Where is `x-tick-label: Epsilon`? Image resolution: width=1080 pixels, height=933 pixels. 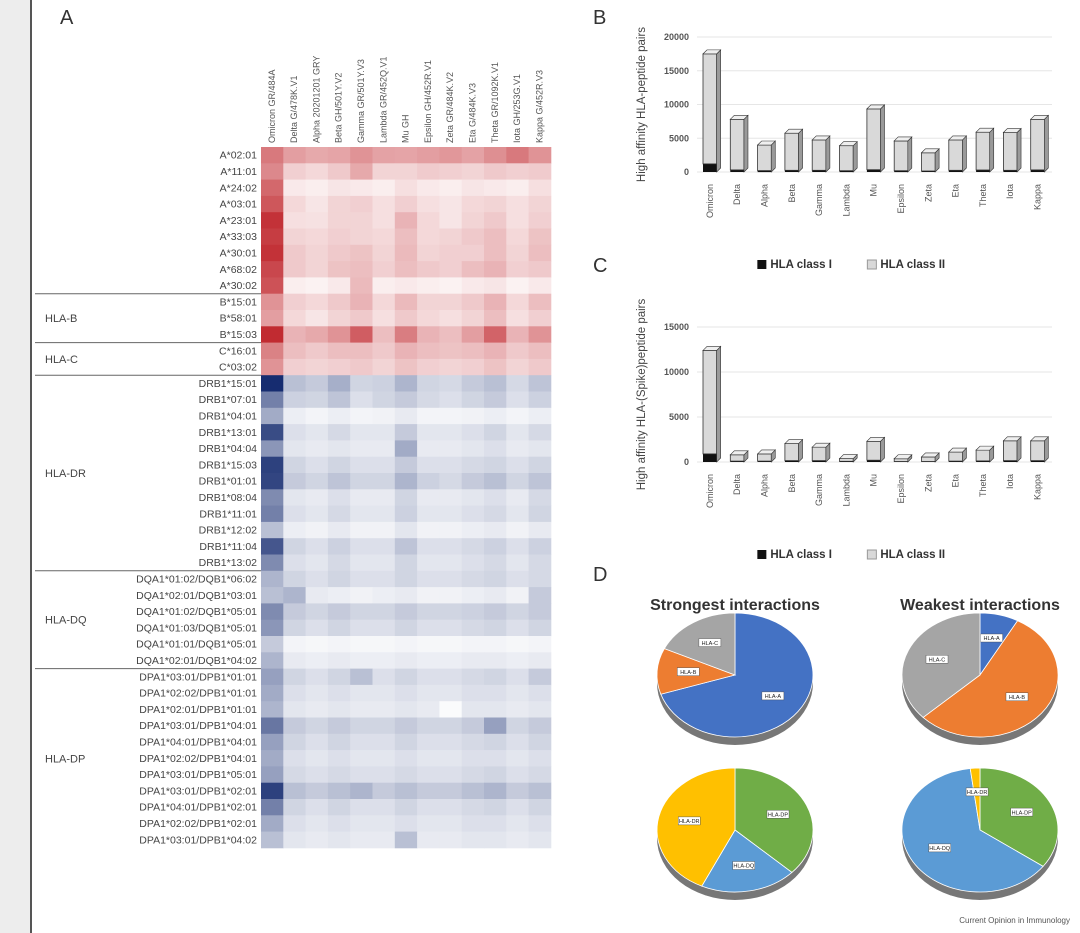
x-tick-label: Epsilon is located at coordinates (901, 199).